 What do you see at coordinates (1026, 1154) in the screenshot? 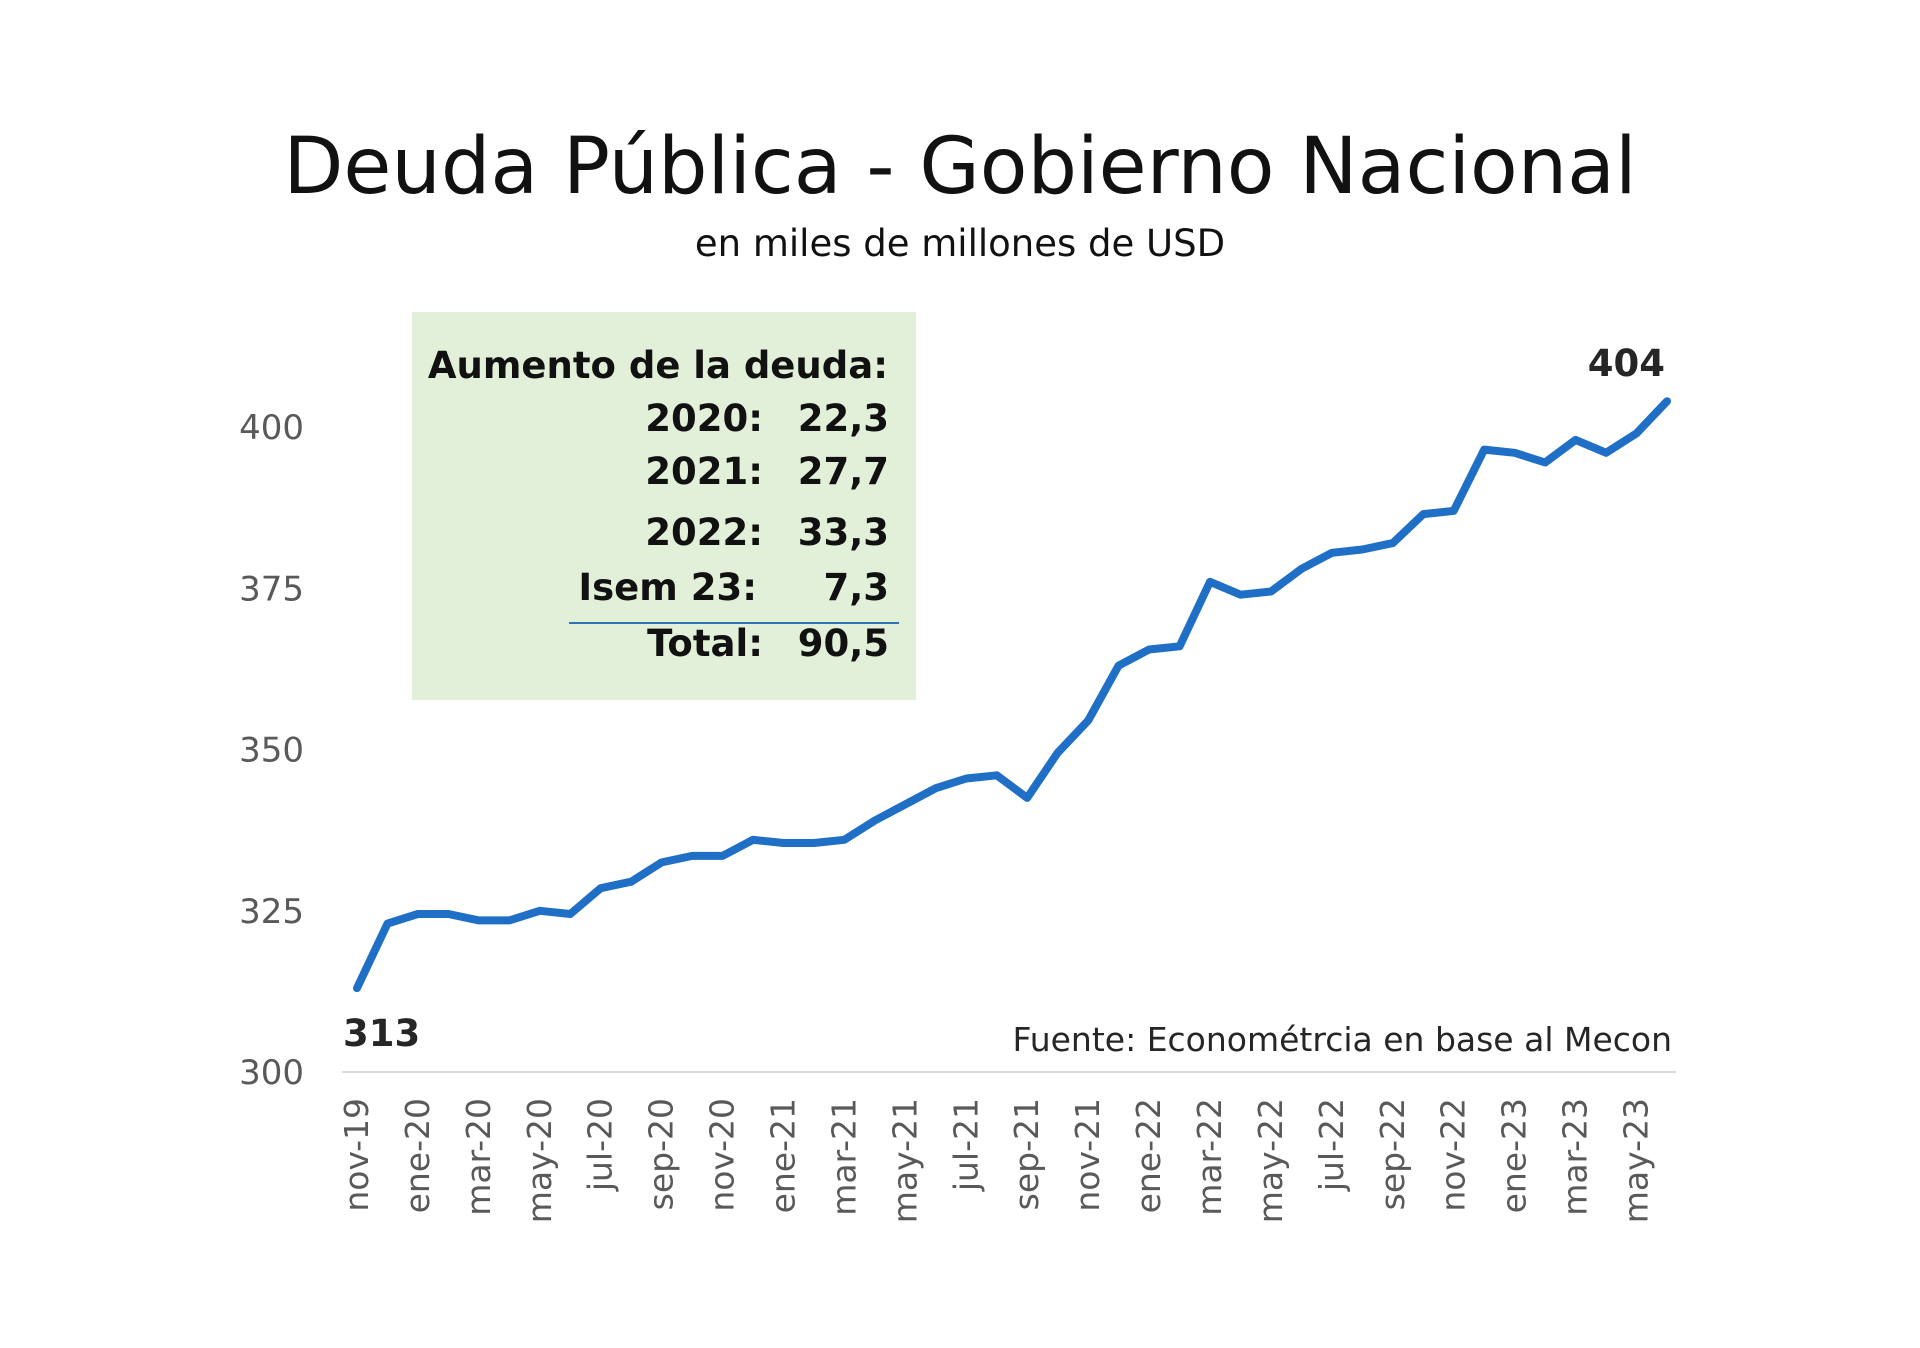
I see `x-tick-label: sep-21` at bounding box center [1026, 1154].